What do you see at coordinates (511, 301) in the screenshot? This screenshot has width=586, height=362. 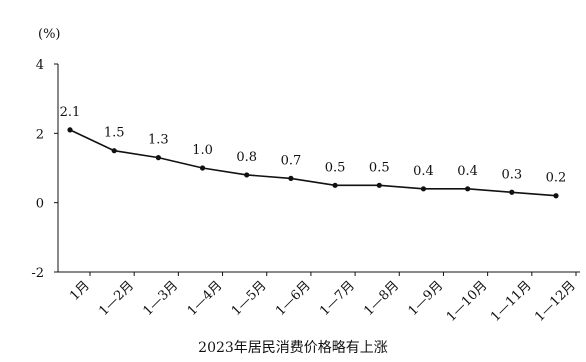 I see `x-tick-label: 1—11月` at bounding box center [511, 301].